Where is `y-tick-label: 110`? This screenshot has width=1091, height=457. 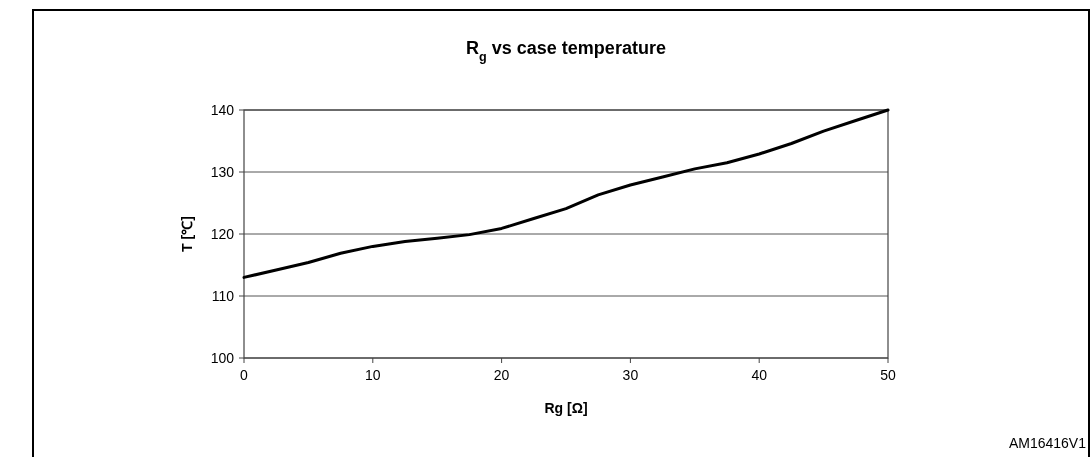
y-tick-label: 110 is located at coordinates (223, 295).